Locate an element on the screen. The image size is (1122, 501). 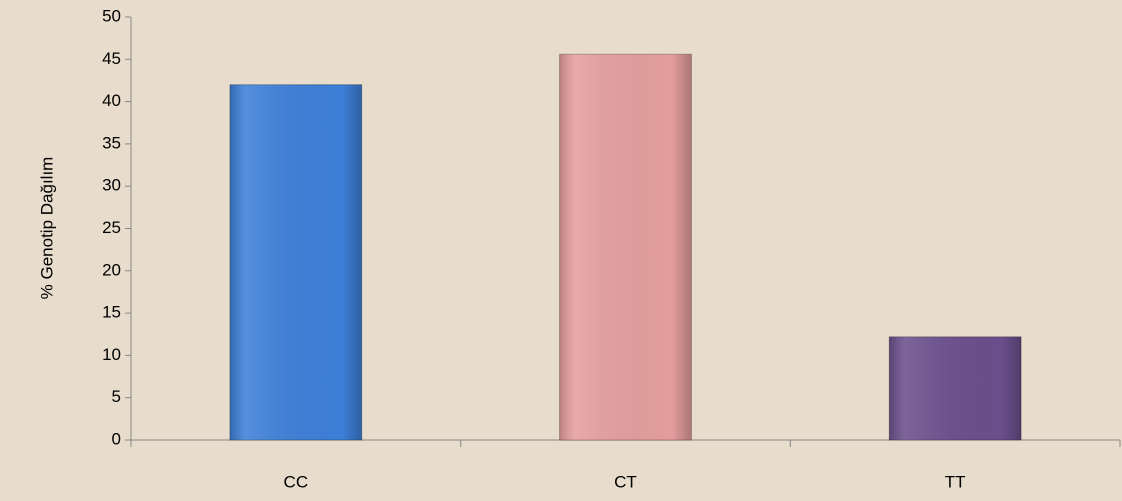
y-tick-label: 10 is located at coordinates (111, 354).